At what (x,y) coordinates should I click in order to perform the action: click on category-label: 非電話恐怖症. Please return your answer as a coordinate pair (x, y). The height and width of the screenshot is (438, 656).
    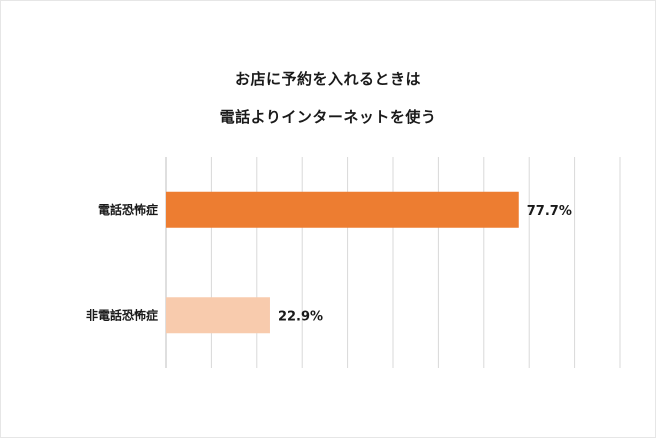
    Looking at the image, I should click on (122, 314).